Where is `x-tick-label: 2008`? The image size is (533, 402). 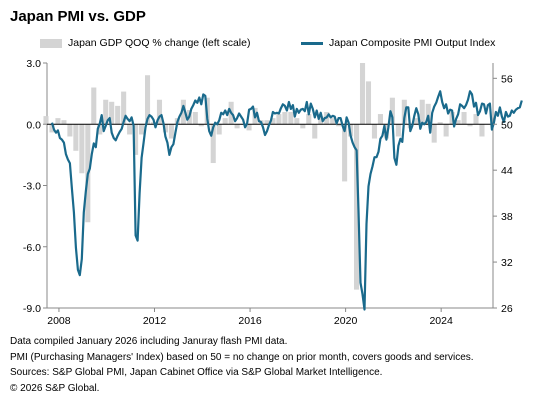 x-tick-label: 2008 is located at coordinates (59, 321).